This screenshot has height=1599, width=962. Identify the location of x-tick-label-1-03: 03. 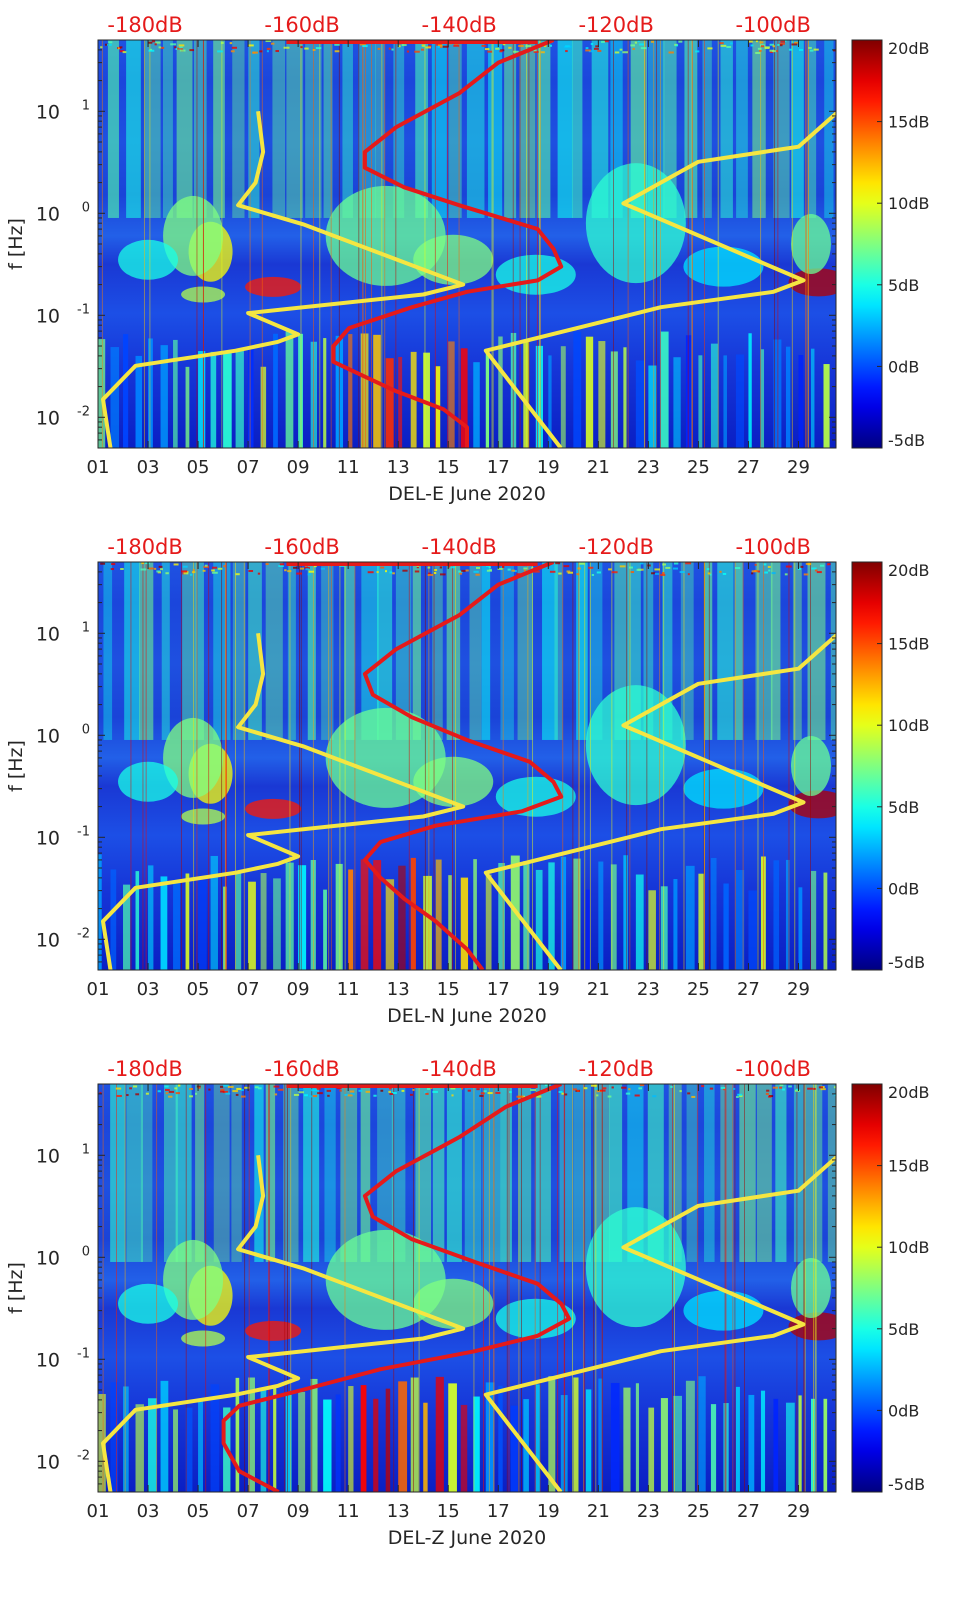
(148, 467).